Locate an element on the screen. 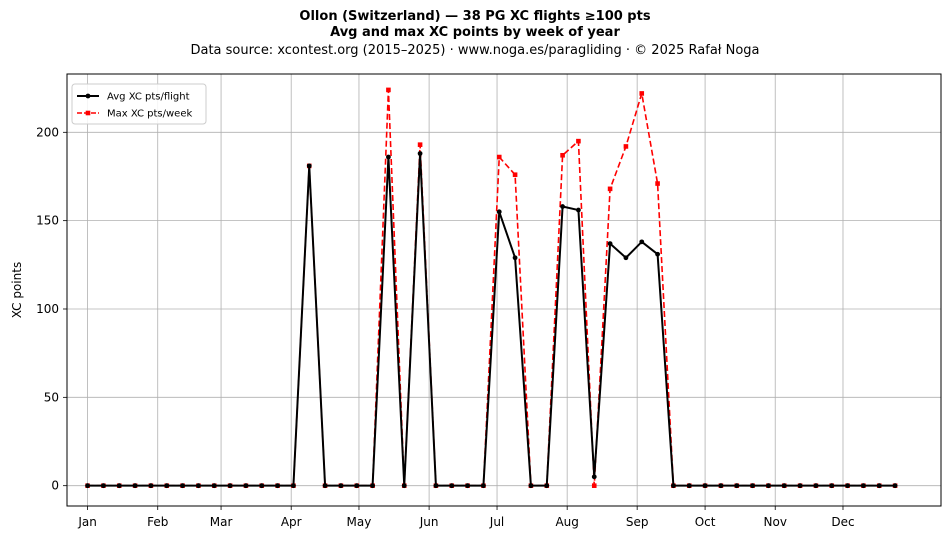 Image resolution: width=950 pixels, height=539 pixels. x-tick-label: Mar is located at coordinates (221, 522).